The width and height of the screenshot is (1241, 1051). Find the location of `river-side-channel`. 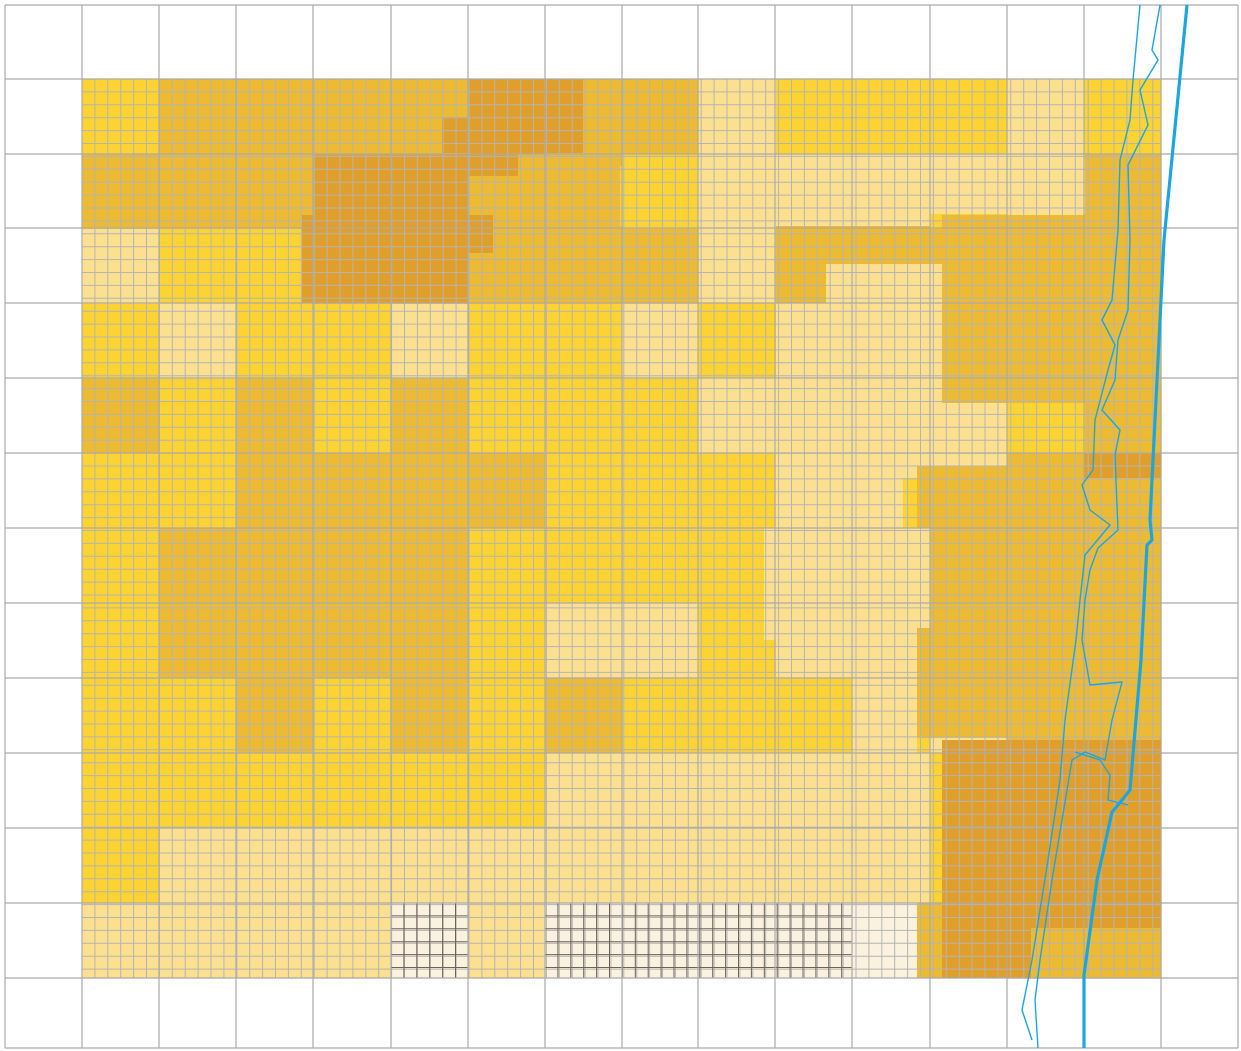

river-side-channel is located at coordinates (1101, 778).